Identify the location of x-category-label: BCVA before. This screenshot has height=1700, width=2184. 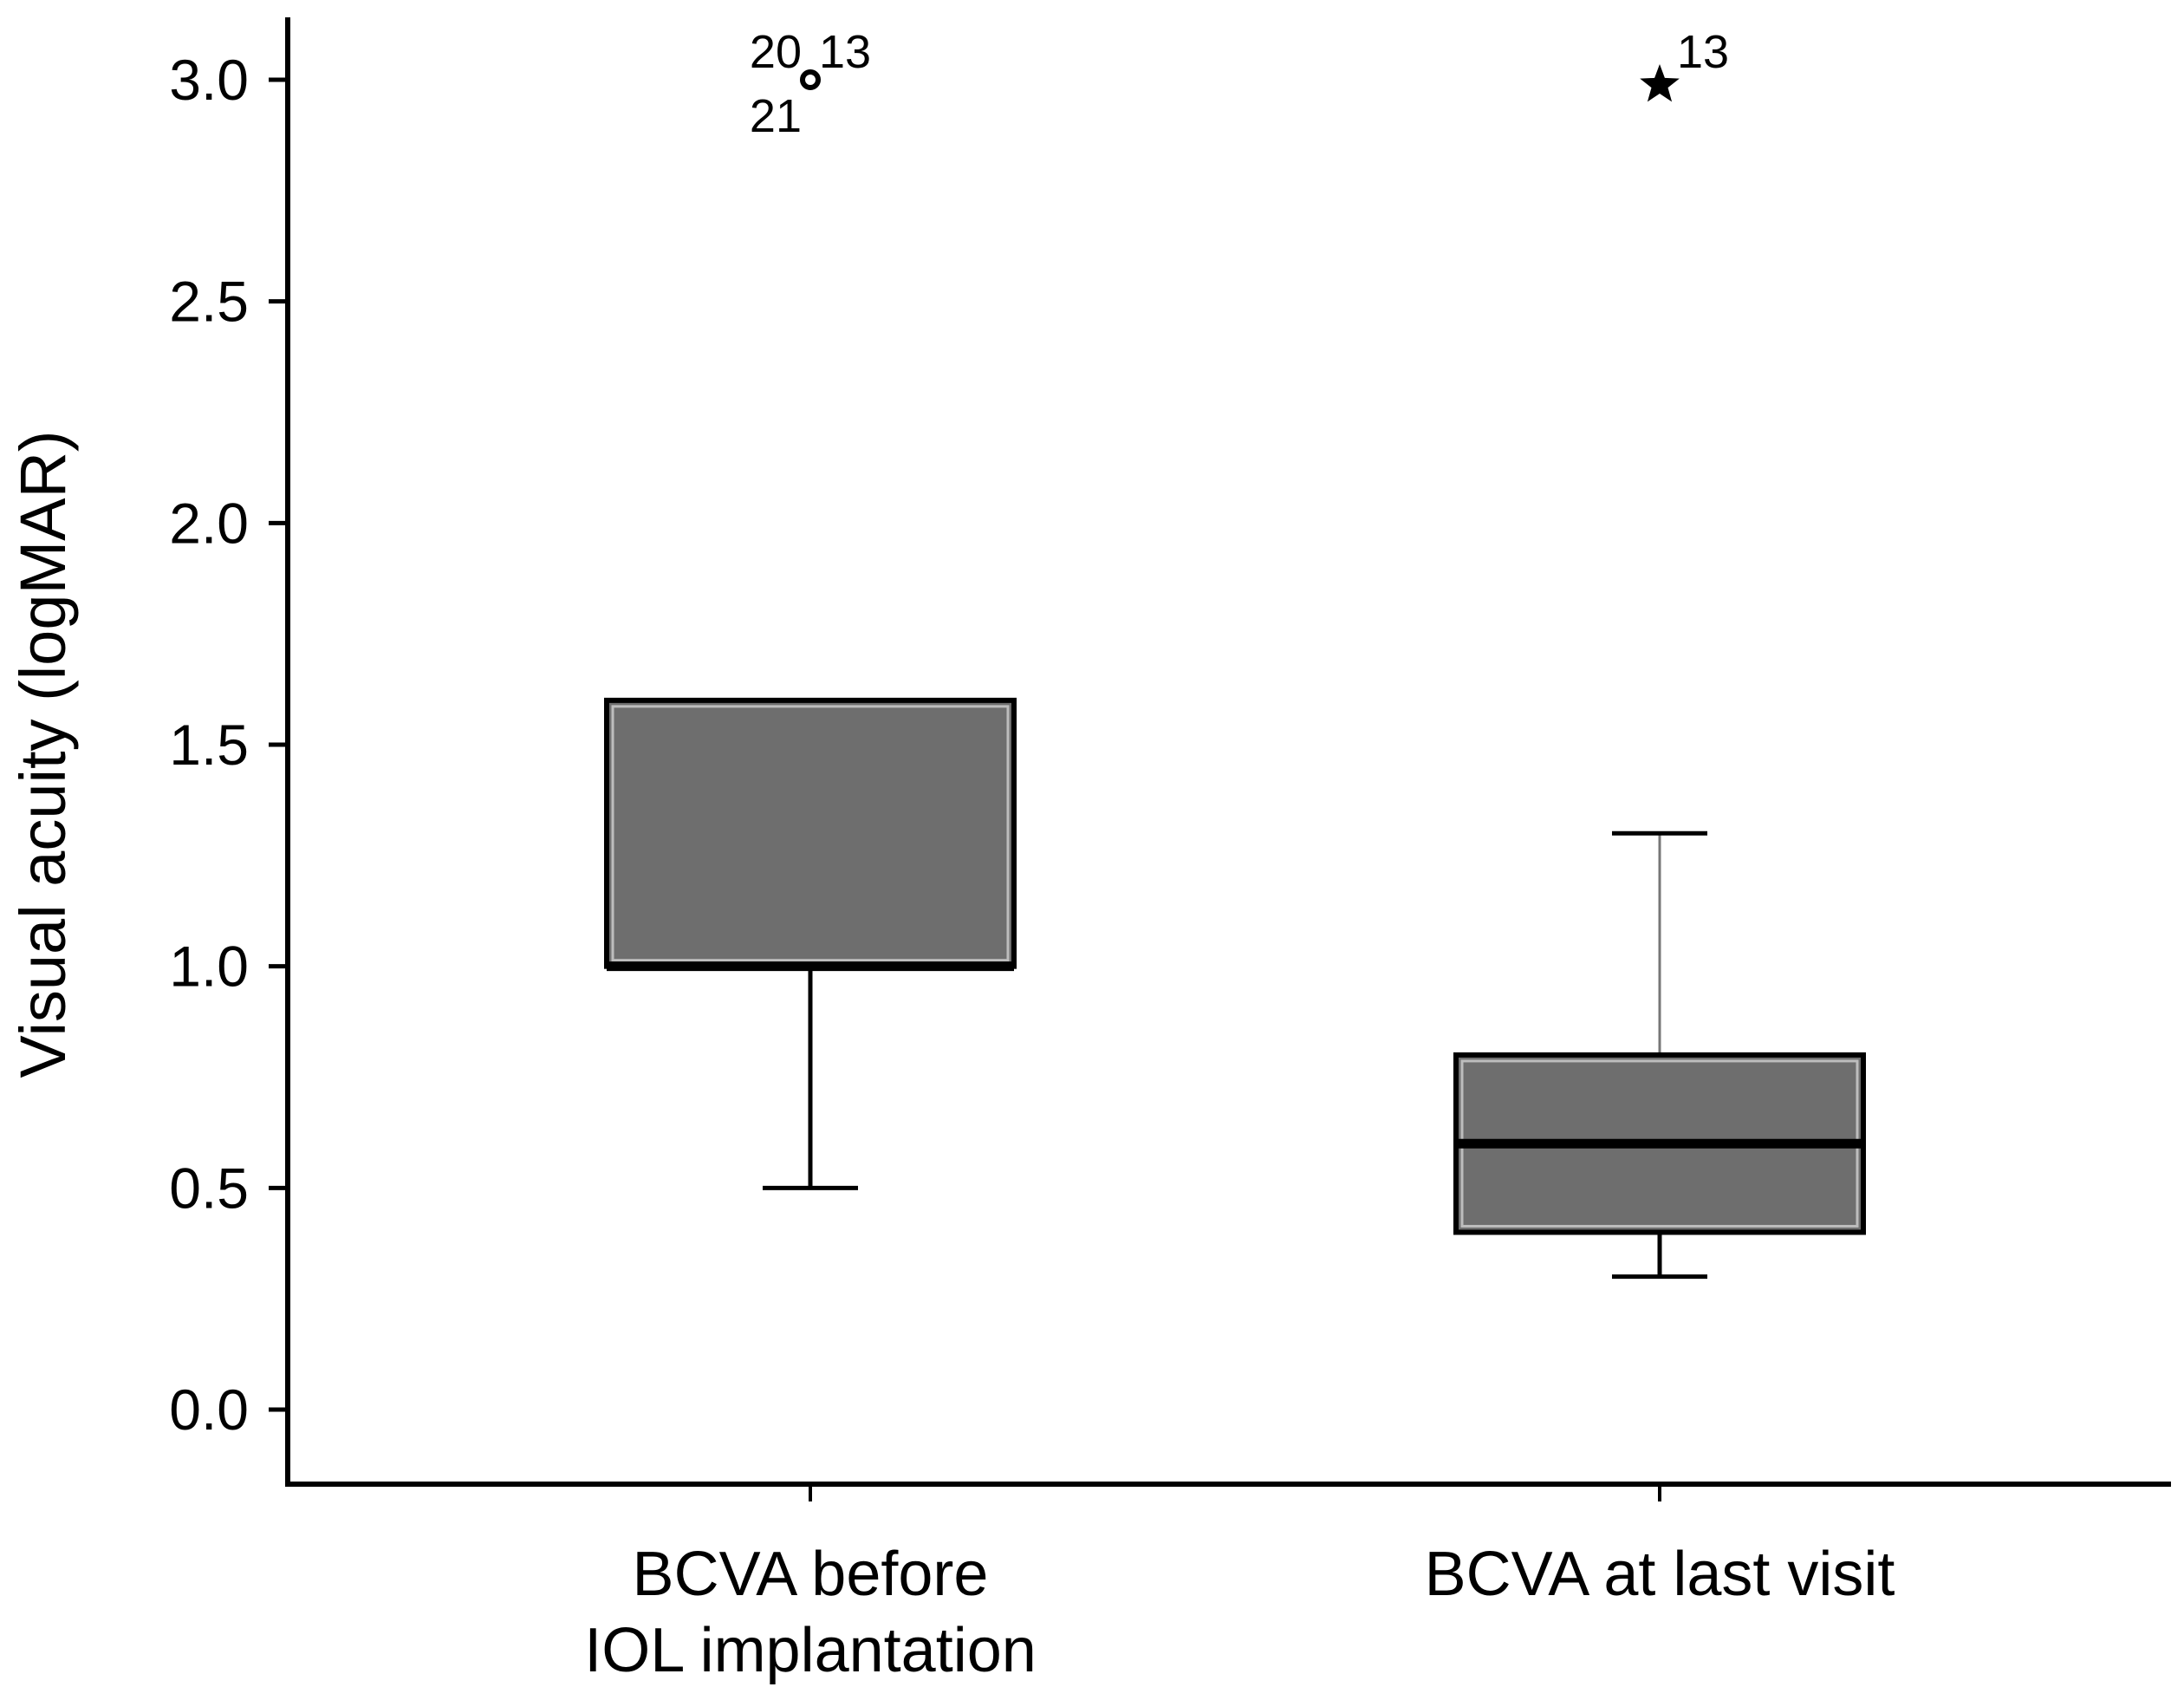
(811, 1575).